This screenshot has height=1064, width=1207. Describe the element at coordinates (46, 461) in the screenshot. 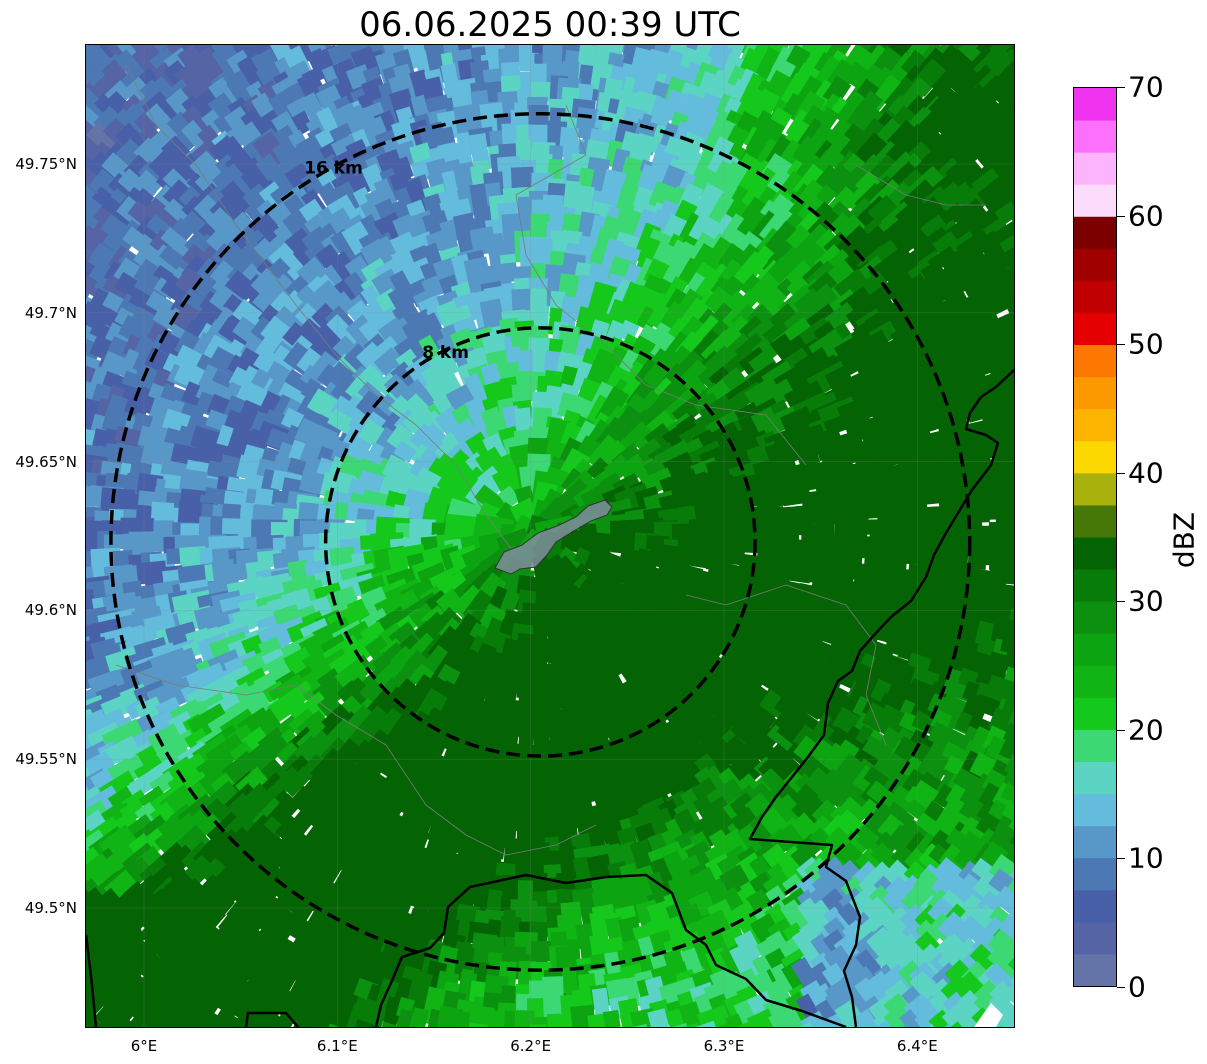

I see `latitude-tick-label: 49.65°N` at that location.